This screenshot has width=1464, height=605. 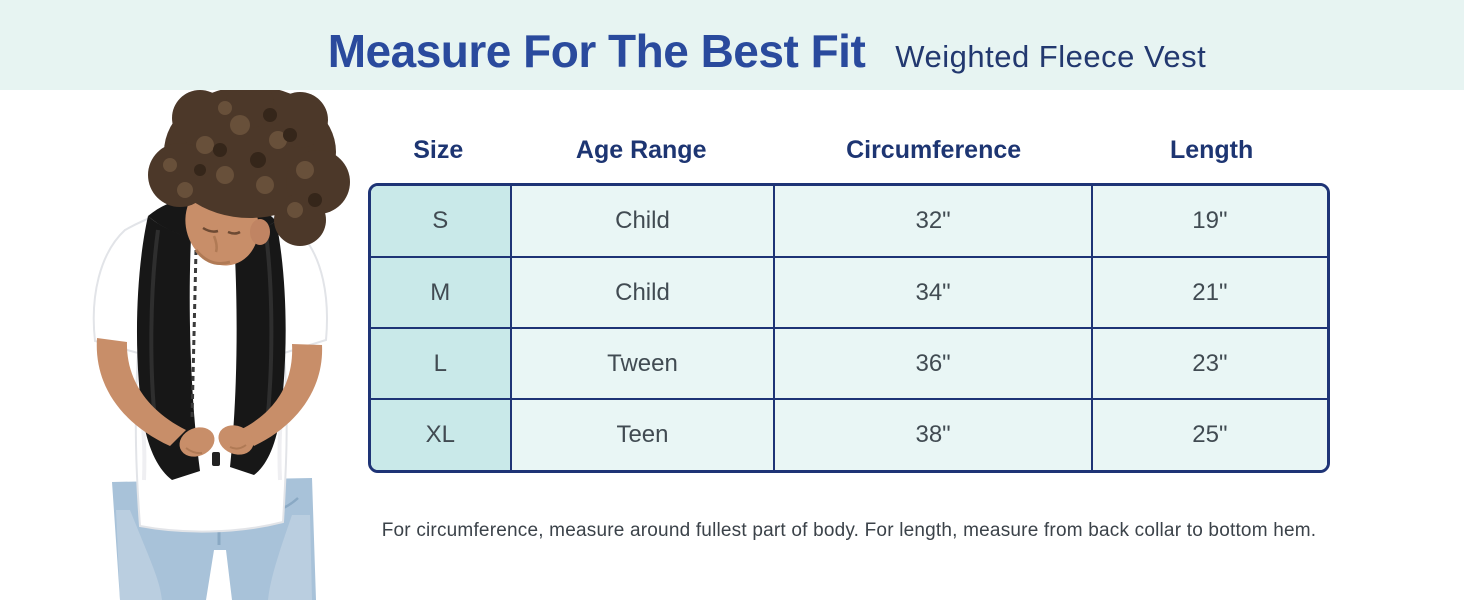 I want to click on sizing-chart-headers: Size Age Range Circumference Length, so click(x=849, y=150).